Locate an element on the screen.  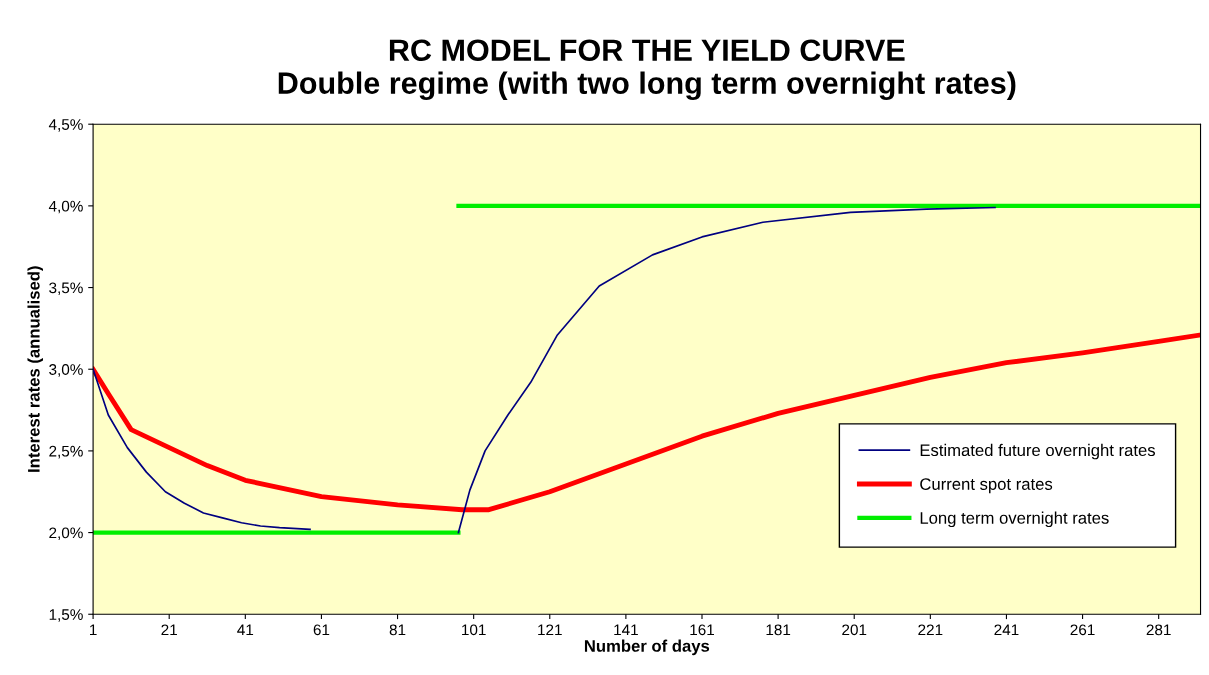
legend-label: Estimated future overnight rates is located at coordinates (1038, 451).